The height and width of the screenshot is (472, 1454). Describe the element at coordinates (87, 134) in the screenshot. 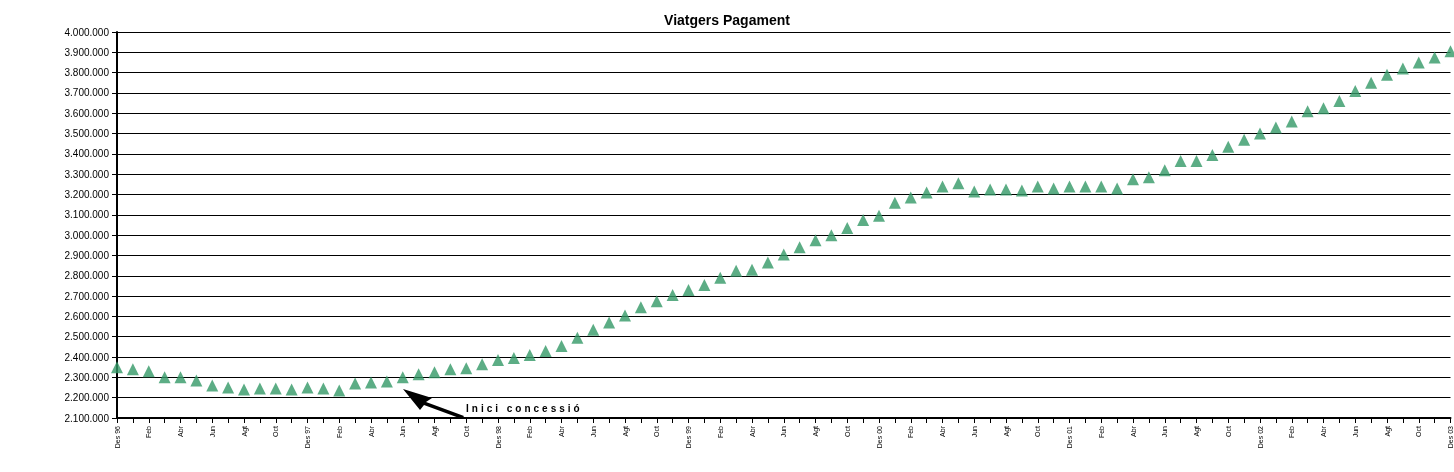

I see `y-tick-label: 3.500.000` at that location.